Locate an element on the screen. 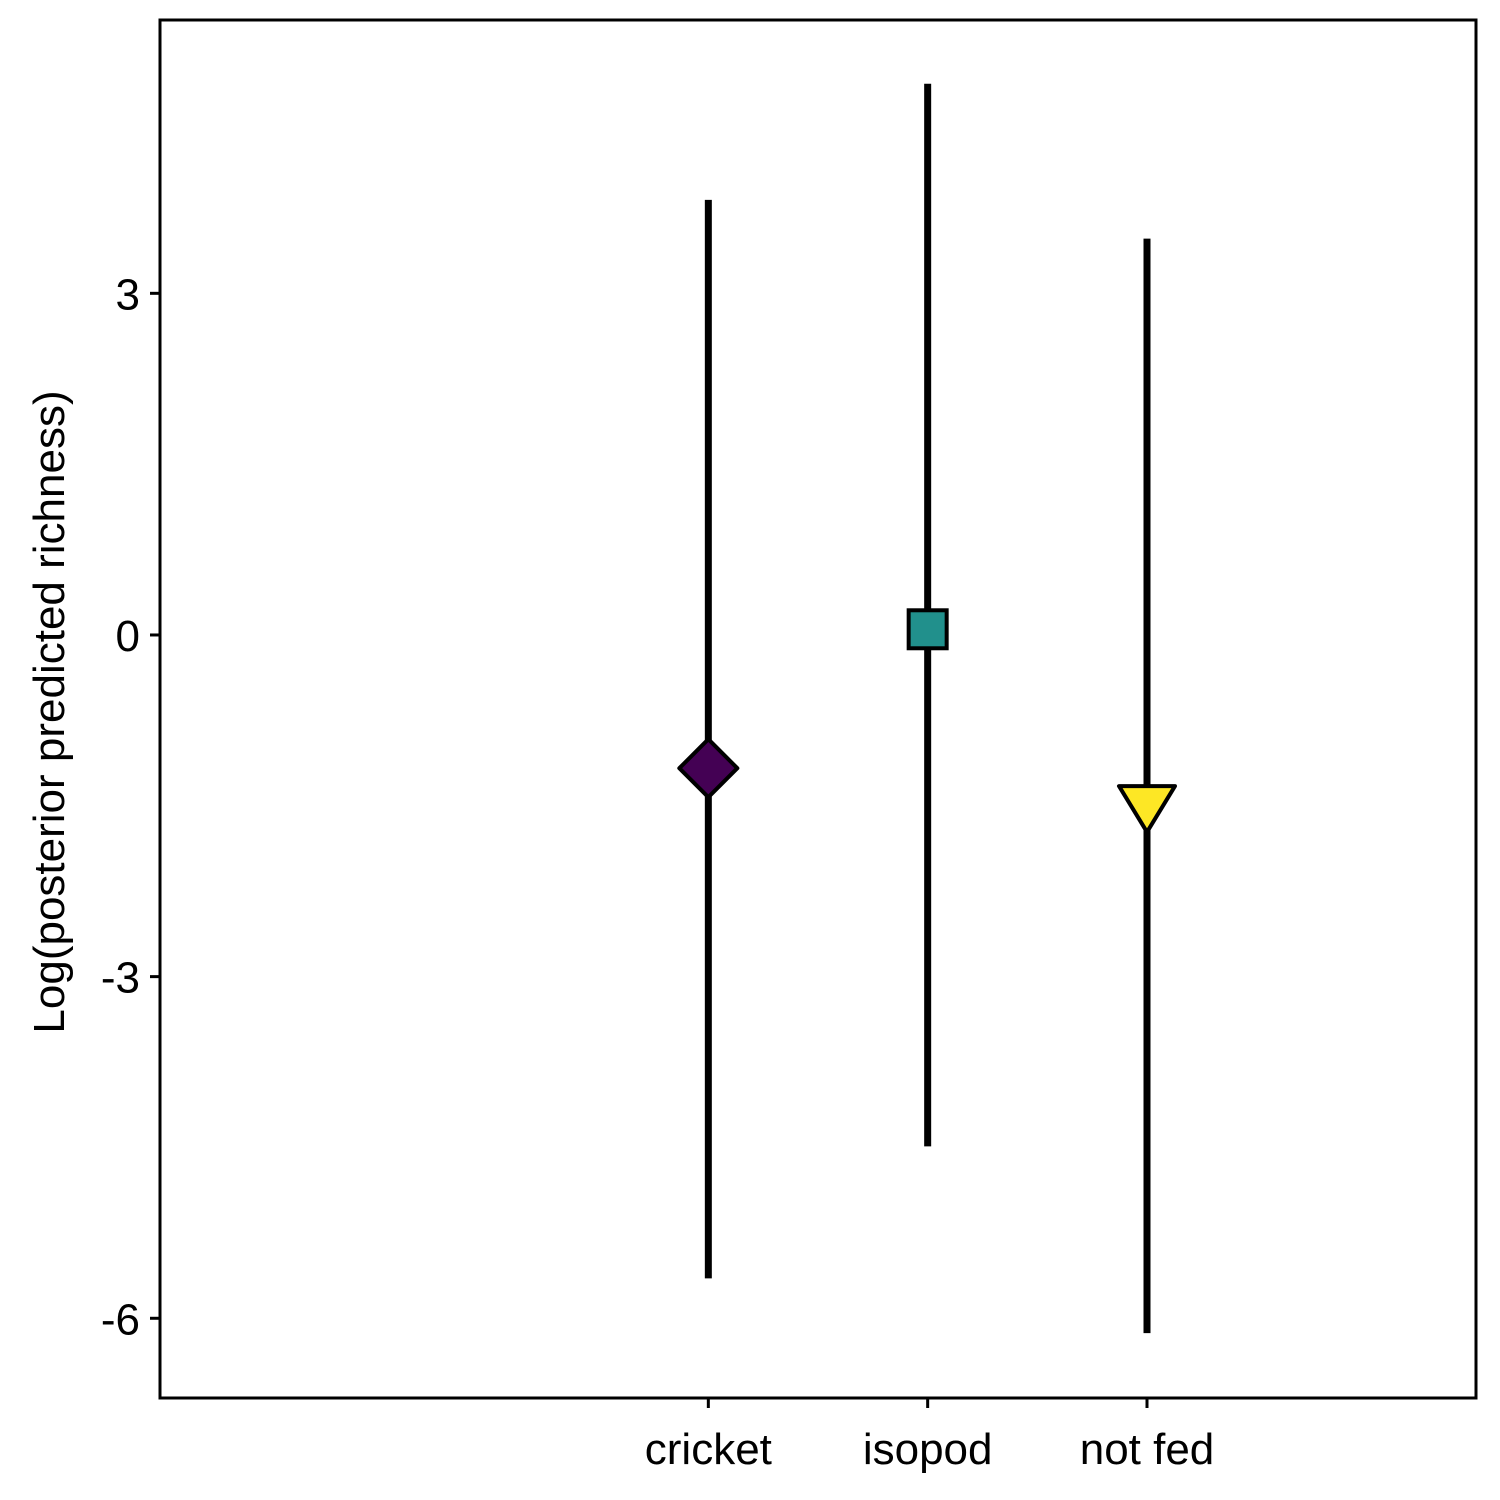 The height and width of the screenshot is (1500, 1500). point-marker-cricket is located at coordinates (708, 768).